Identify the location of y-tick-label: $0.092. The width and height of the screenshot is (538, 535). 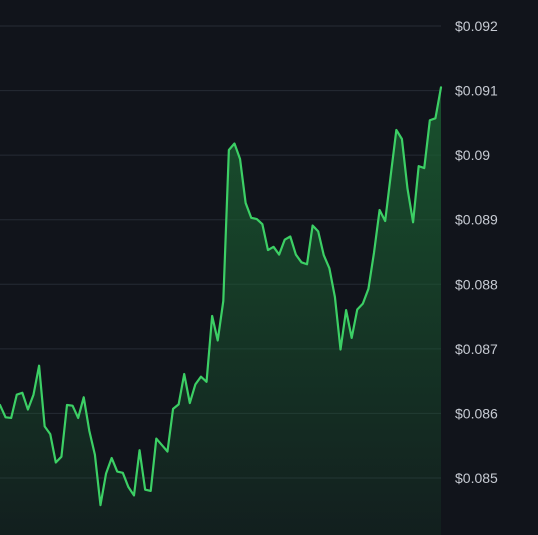
(476, 26).